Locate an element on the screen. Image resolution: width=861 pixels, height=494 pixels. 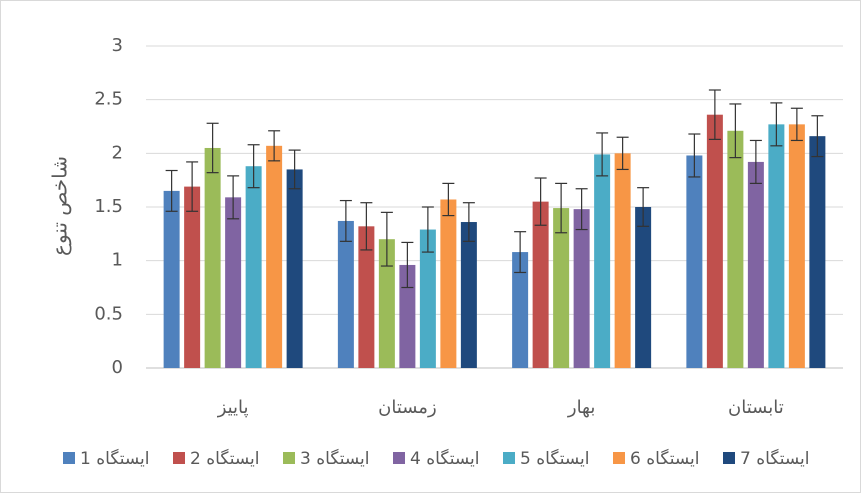
y-tick-label: 1 is located at coordinates (117, 260).